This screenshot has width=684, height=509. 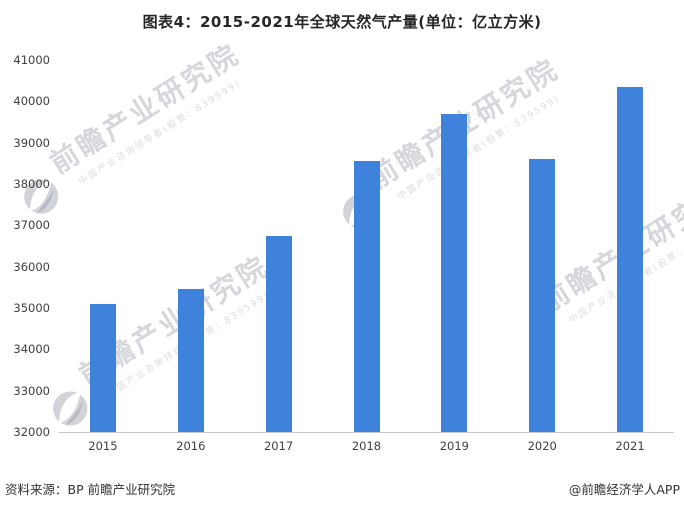 What do you see at coordinates (31, 266) in the screenshot?
I see `y-tick-label: 36000` at bounding box center [31, 266].